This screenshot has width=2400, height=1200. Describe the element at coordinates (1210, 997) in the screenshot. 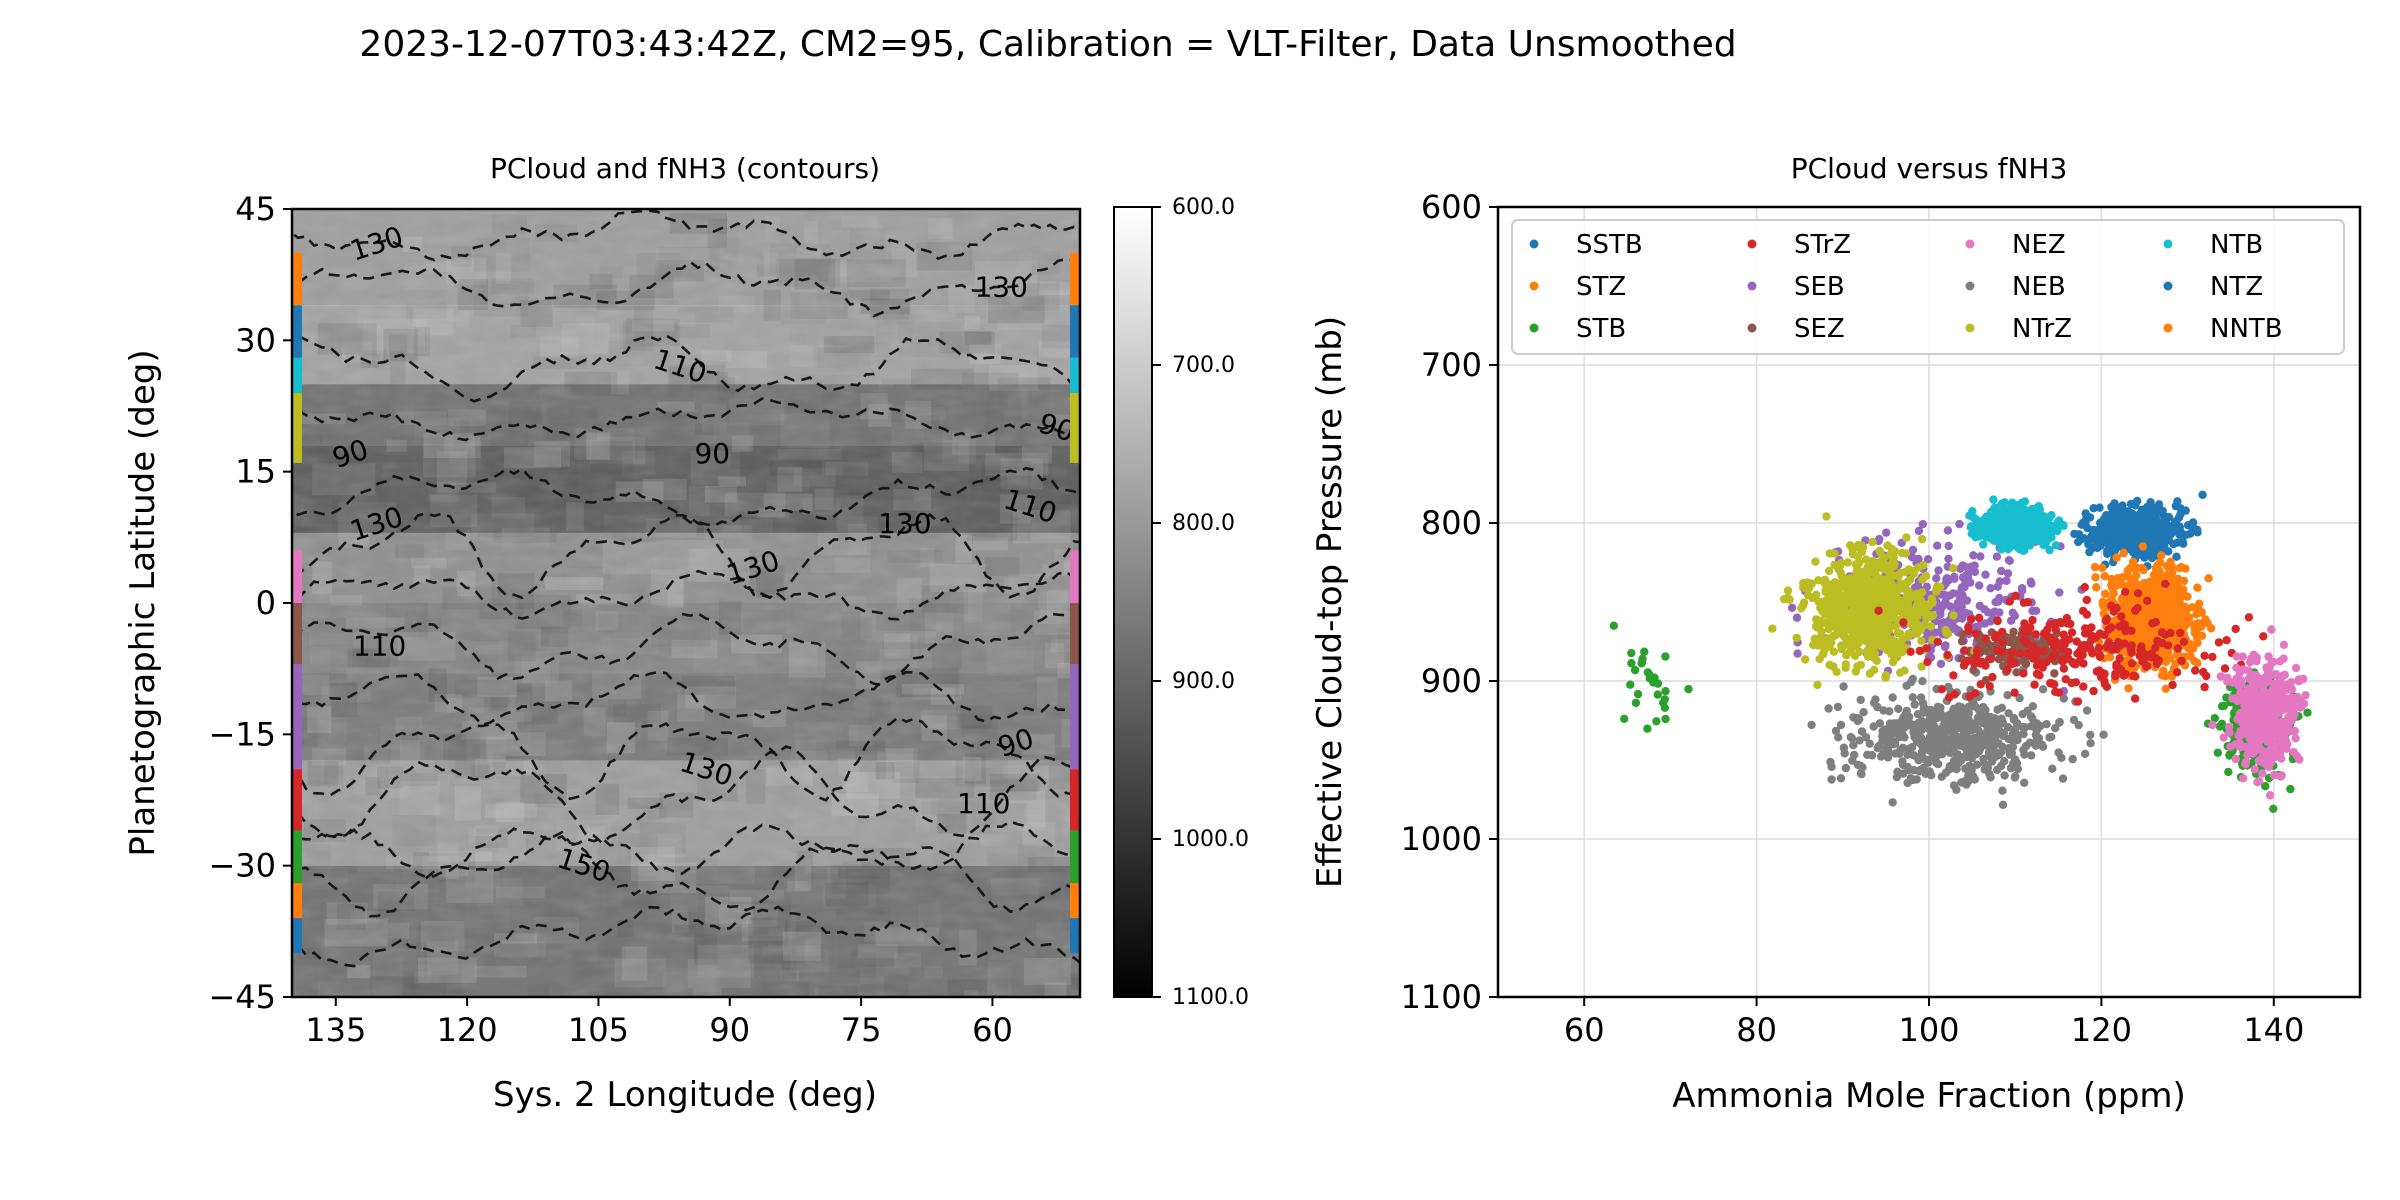

I see `colorbar-tick-label: 1100.0` at that location.